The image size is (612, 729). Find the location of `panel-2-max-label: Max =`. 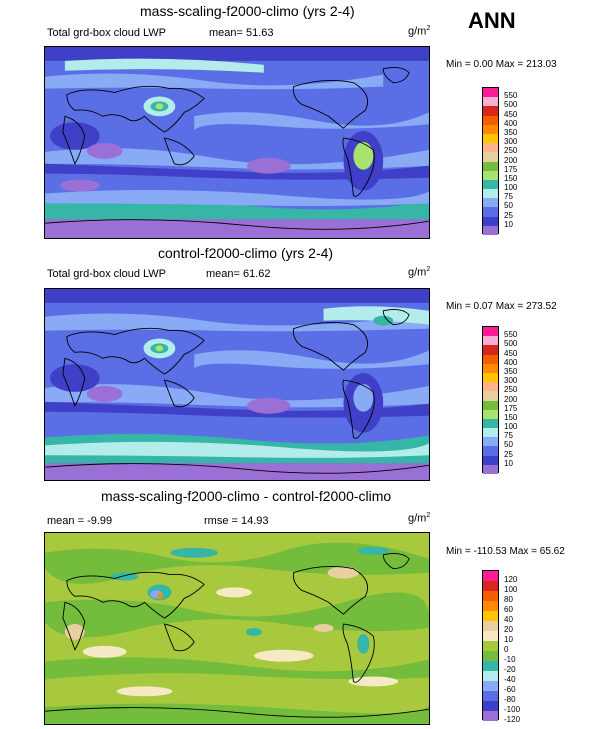

panel-2-max-label: Max = is located at coordinates (509, 306).